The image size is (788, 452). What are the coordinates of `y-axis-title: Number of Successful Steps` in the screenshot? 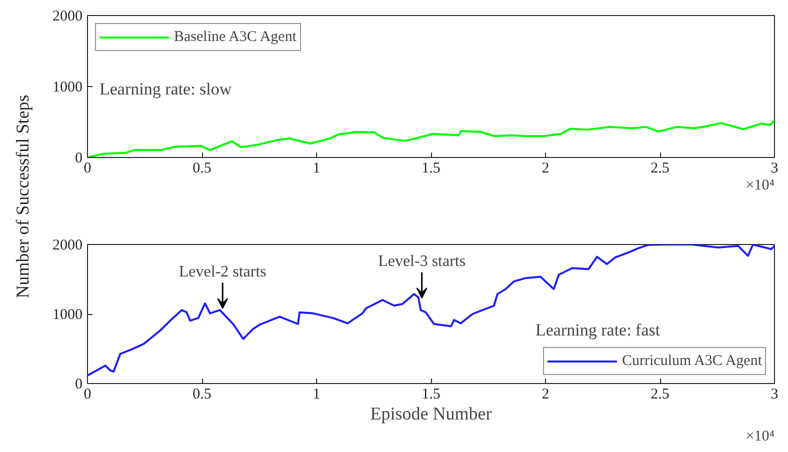 It's located at (22, 196).